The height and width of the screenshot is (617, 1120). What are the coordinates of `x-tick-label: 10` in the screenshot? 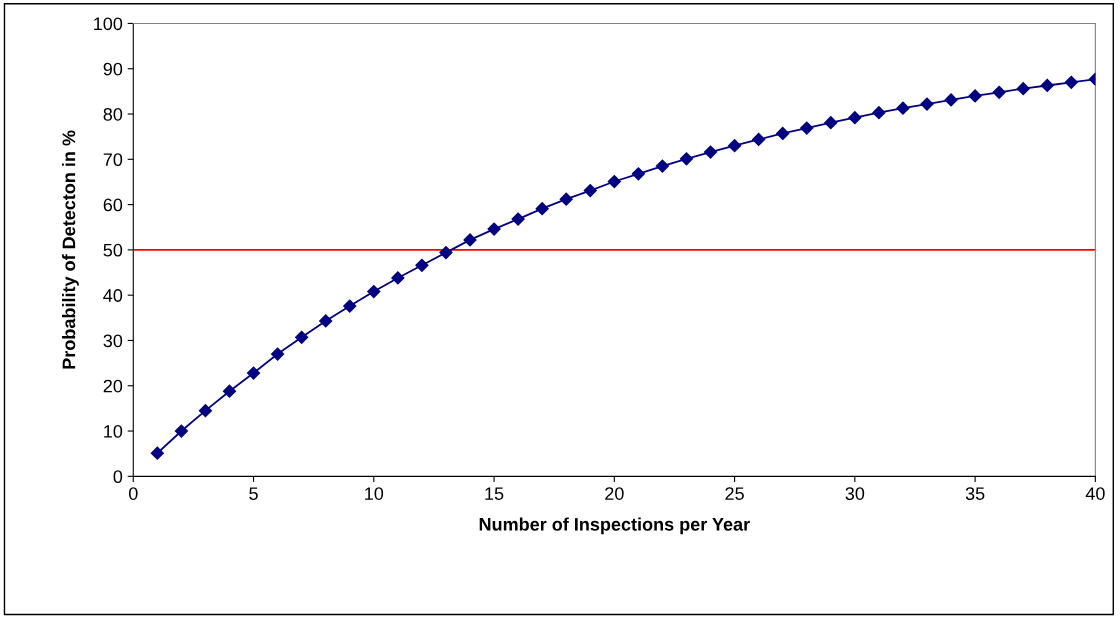 It's located at (374, 493).